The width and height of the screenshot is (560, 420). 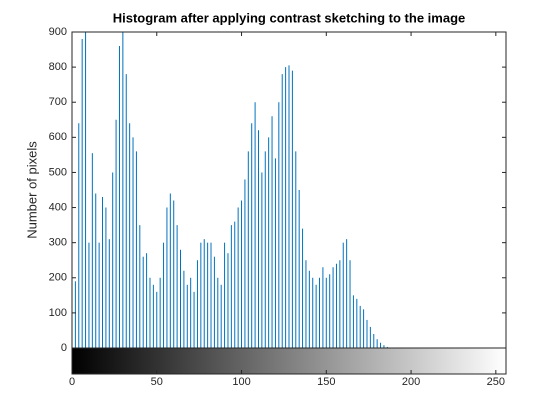 I want to click on y-tick-label: 900, so click(x=58, y=32).